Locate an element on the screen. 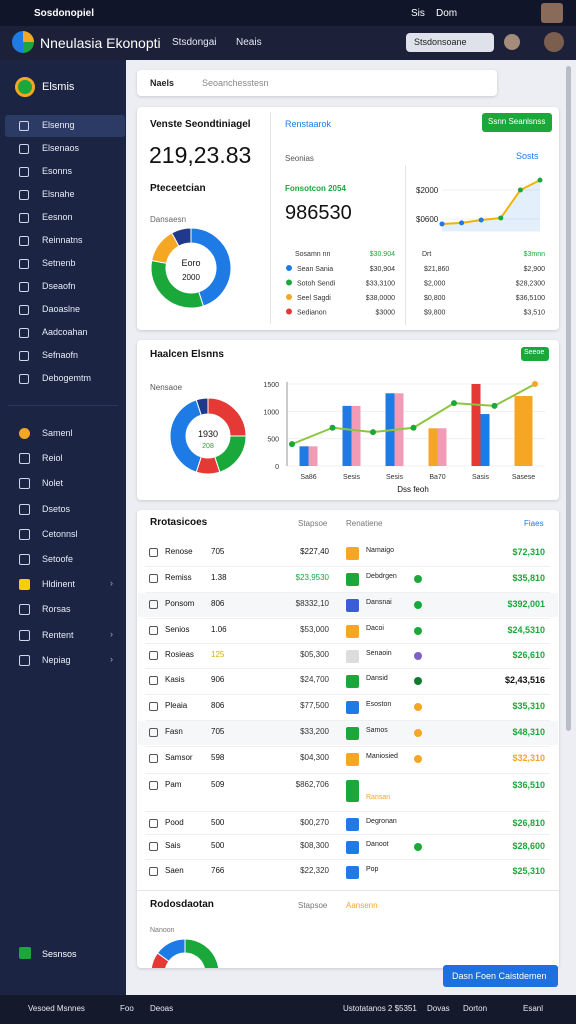 Image resolution: width=576 pixels, height=1024 pixels. cta-label: Dasn Foen Caistdemen is located at coordinates (499, 976).